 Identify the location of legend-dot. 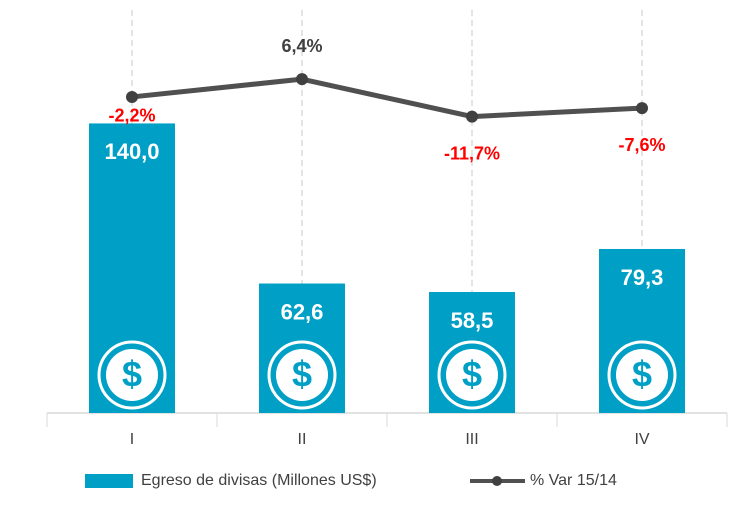
(497, 481).